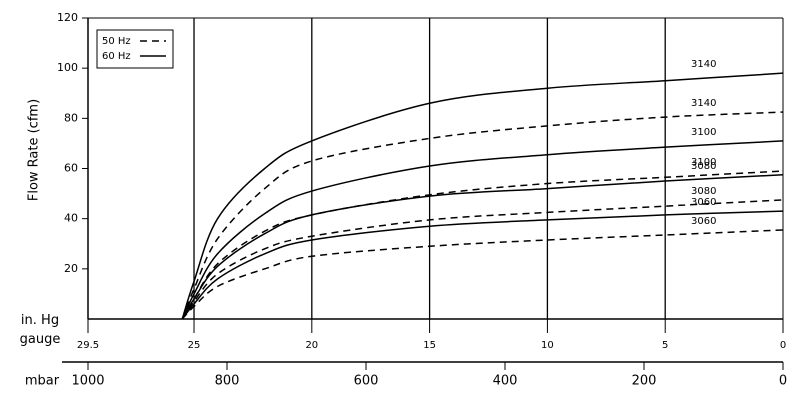  I want to click on y-tick-label: 120, so click(67, 17).